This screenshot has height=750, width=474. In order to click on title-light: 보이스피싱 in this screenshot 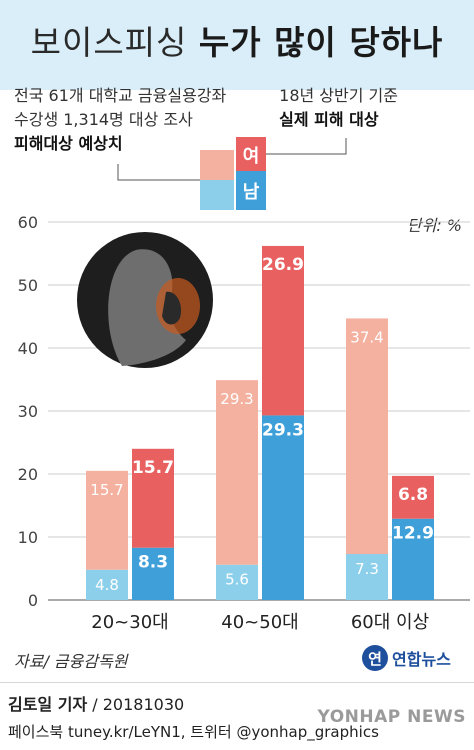, I will do `click(109, 42)`.